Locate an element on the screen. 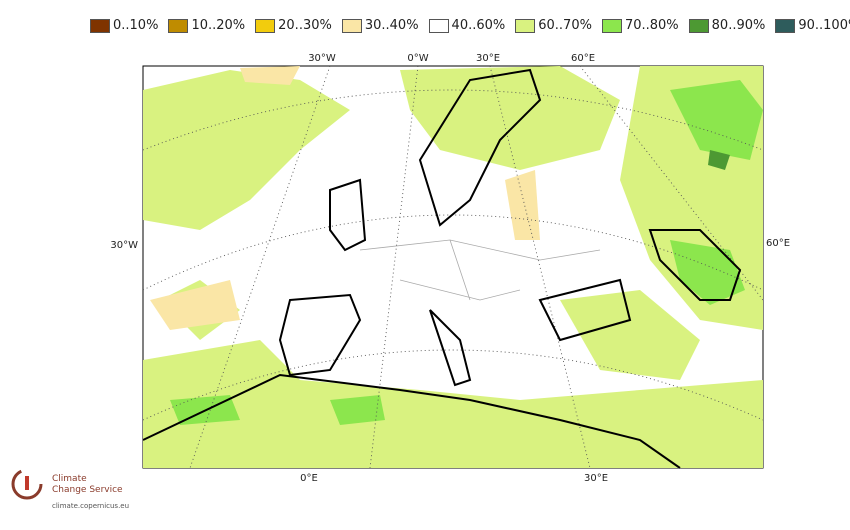  legend-label: 20..30% is located at coordinates (305, 25).